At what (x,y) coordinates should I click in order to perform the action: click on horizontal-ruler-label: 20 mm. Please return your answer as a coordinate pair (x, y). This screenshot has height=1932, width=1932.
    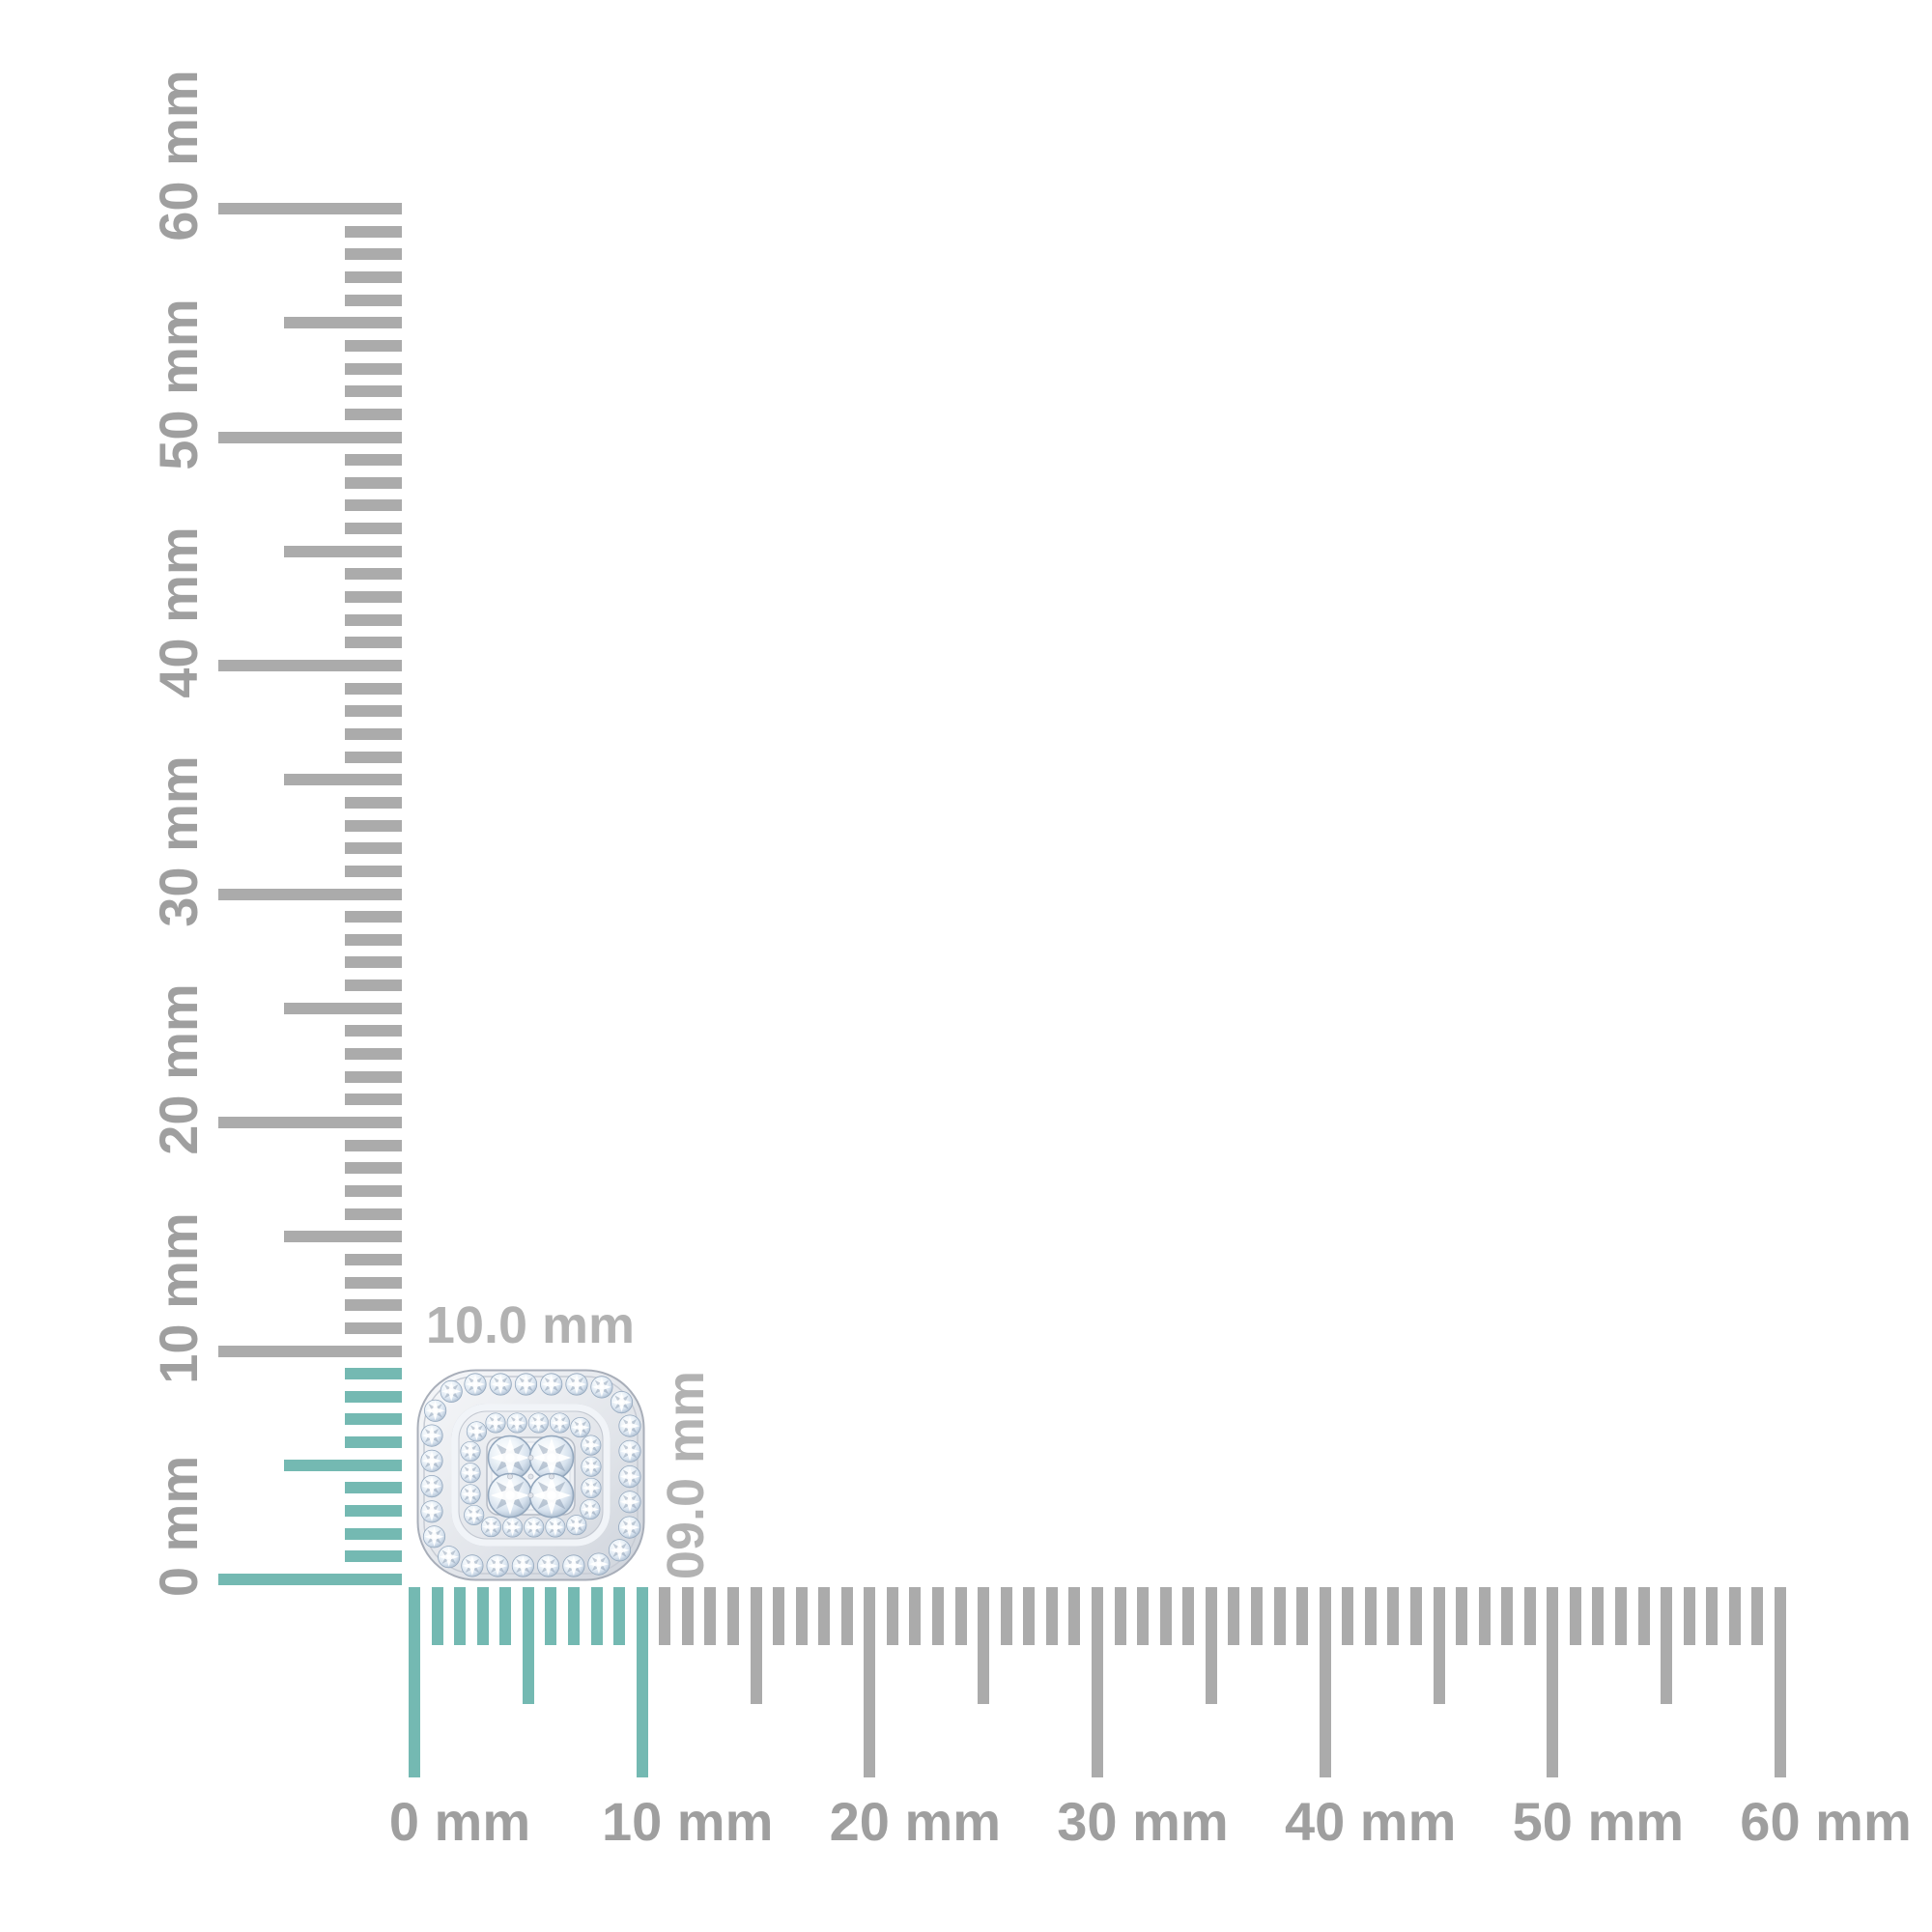
    Looking at the image, I should click on (915, 1821).